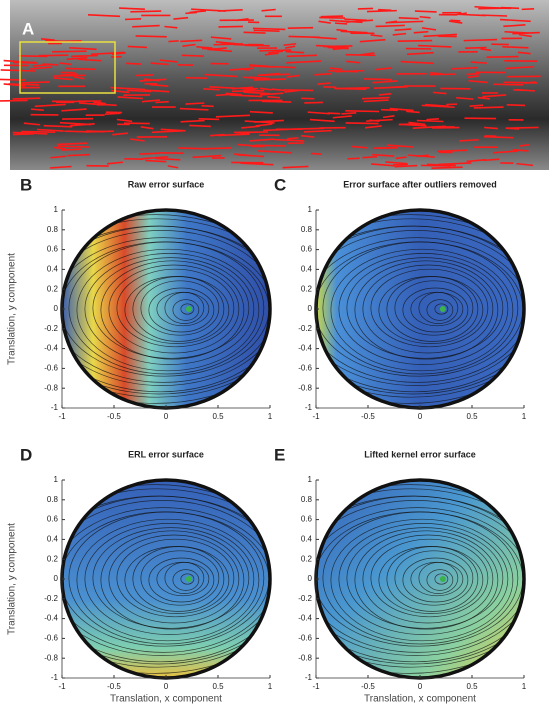  What do you see at coordinates (166, 454) in the screenshot?
I see `panel-title: ERL error surface` at bounding box center [166, 454].